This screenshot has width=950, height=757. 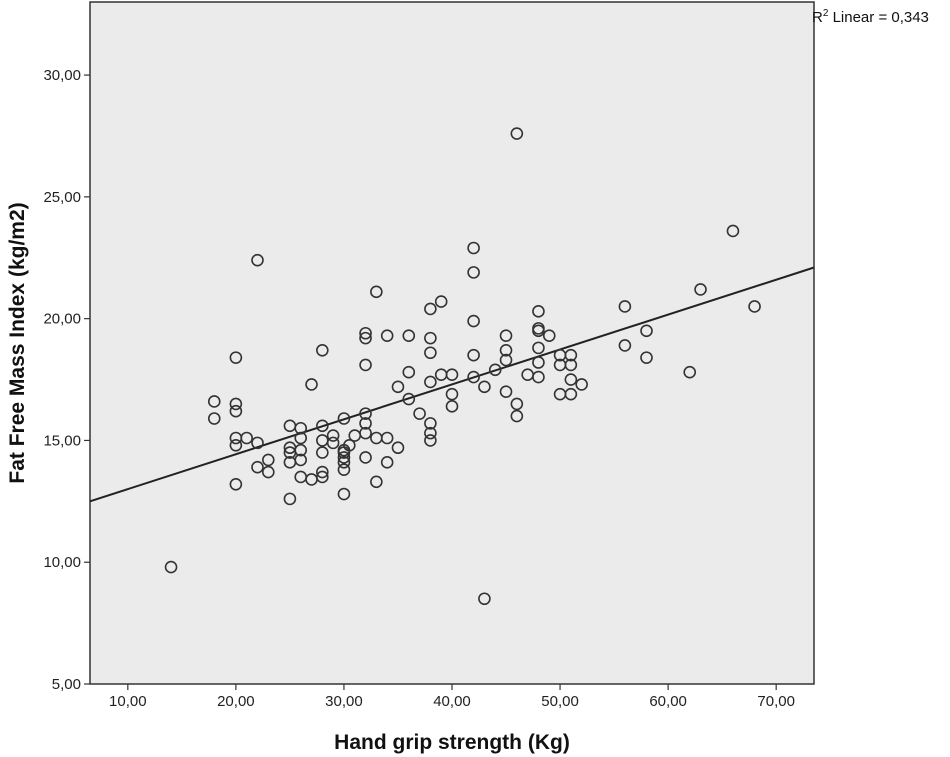 I want to click on x-tick-label: 10,00, so click(x=128, y=701).